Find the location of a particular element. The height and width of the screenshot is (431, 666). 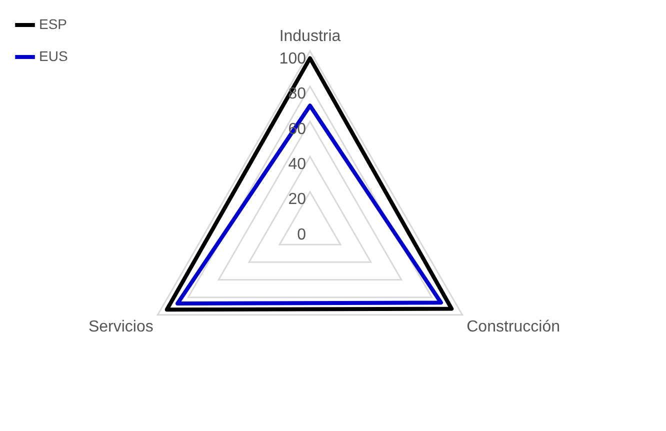

spoke-label: Construcción is located at coordinates (513, 327).